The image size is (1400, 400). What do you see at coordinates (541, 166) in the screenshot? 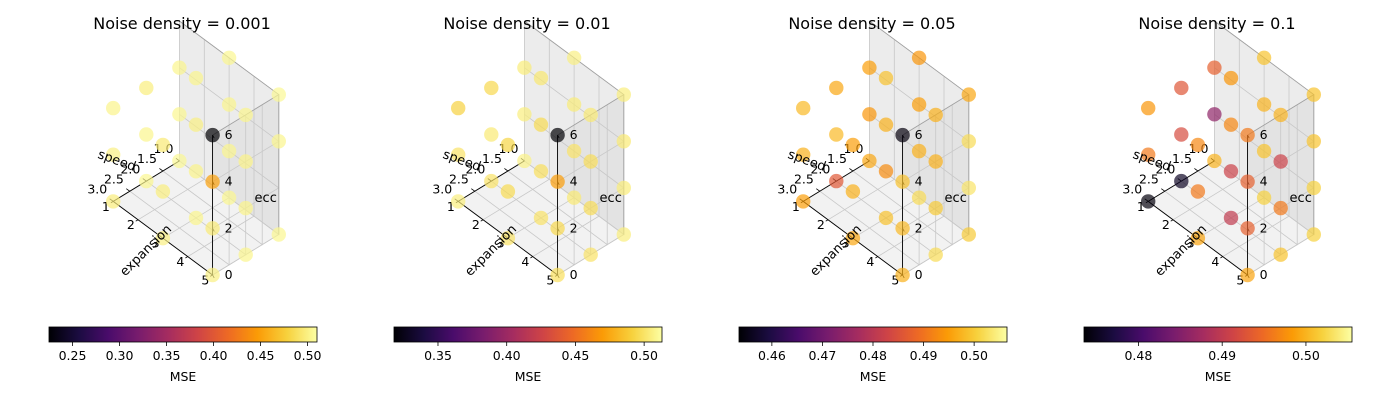
I see `data-points` at bounding box center [541, 166].